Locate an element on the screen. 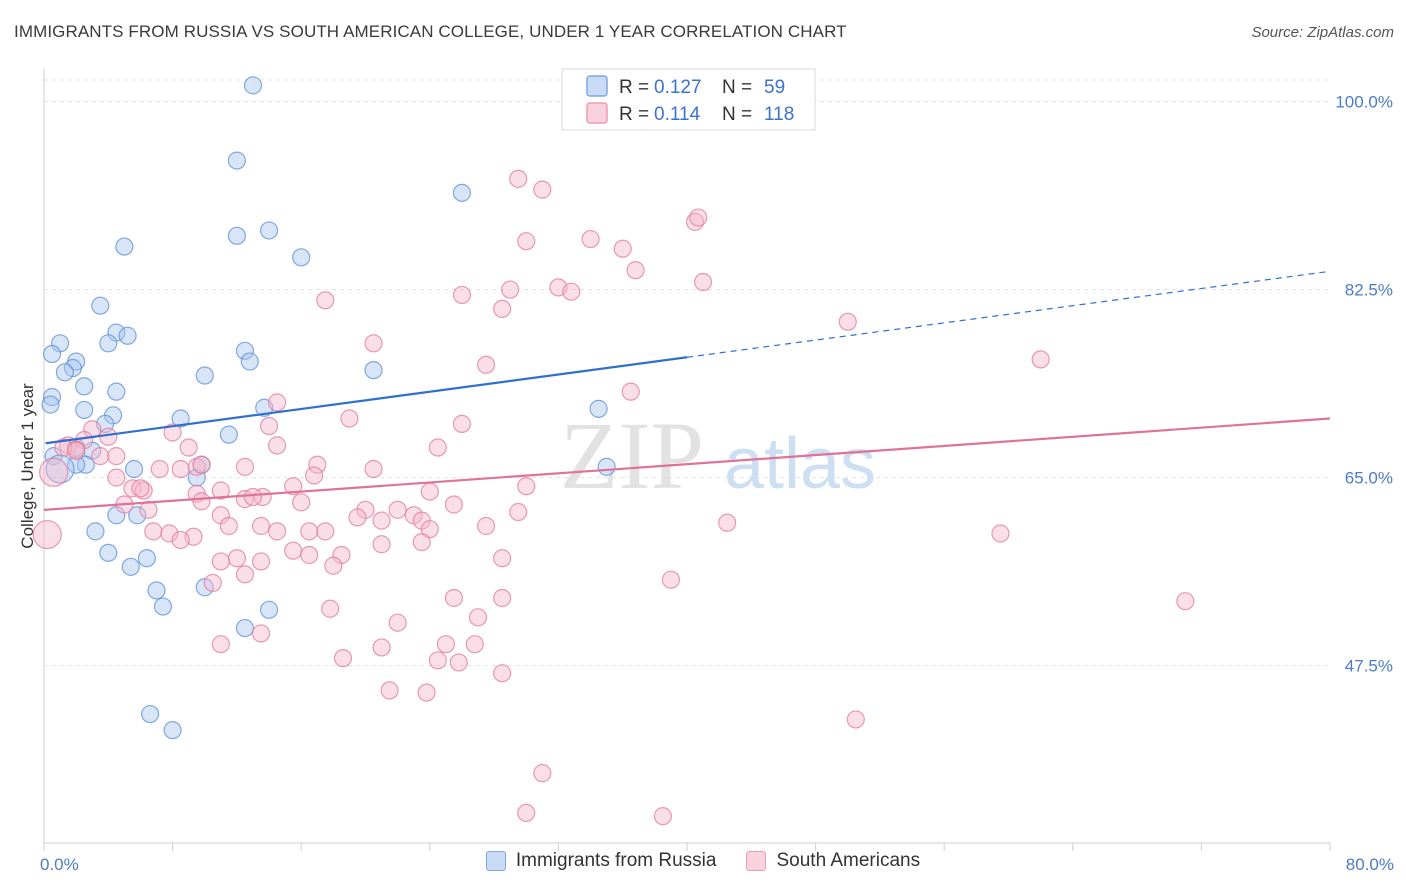 This screenshot has height=892, width=1406. legend-item-south-americans: South Americans is located at coordinates (833, 861).